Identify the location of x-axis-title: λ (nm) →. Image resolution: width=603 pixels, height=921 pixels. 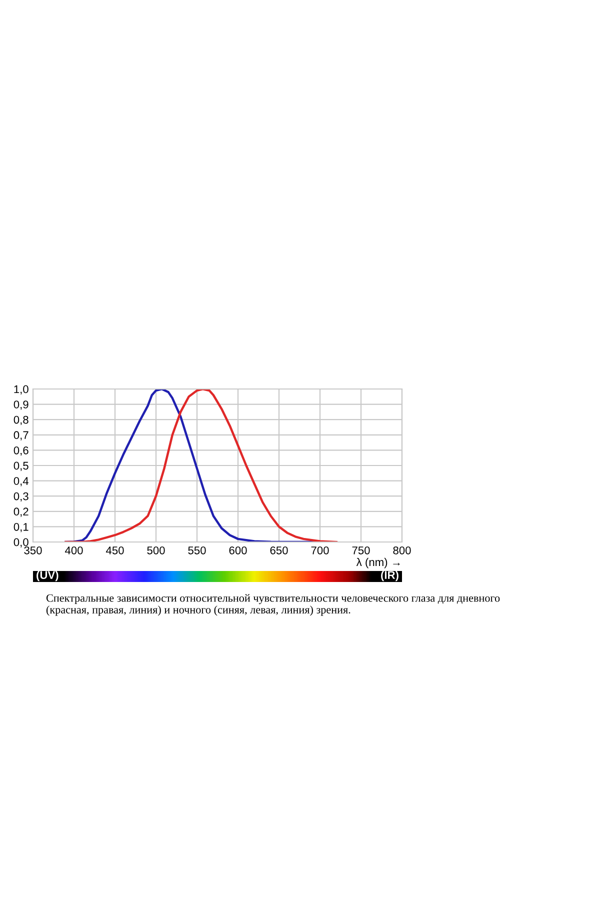
(378, 563).